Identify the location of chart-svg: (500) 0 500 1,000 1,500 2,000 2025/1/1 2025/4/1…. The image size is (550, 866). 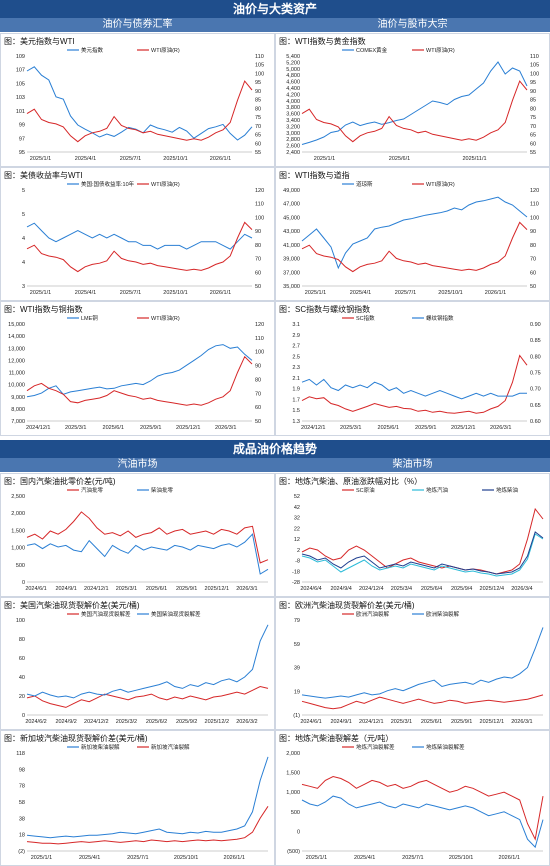
(415, 802).